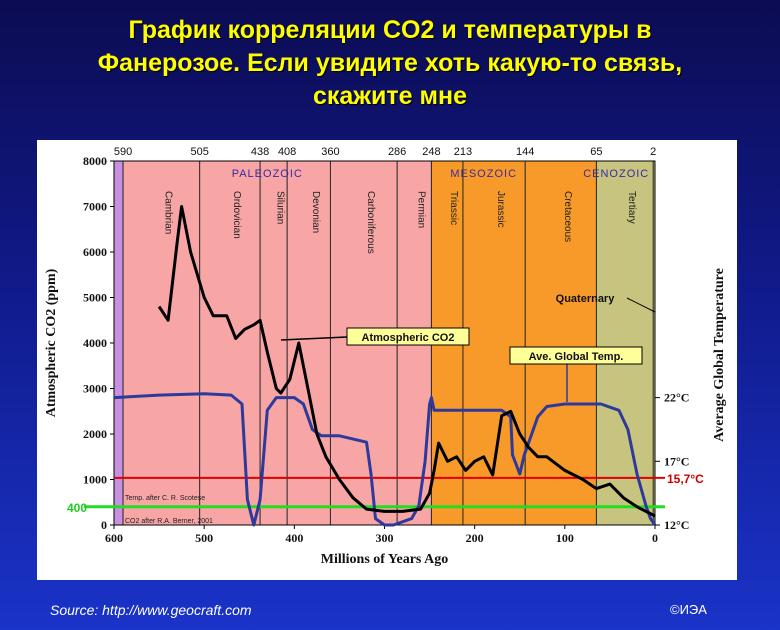 Image resolution: width=780 pixels, height=630 pixels. I want to click on title-line-3: скажите мне, so click(389, 96).